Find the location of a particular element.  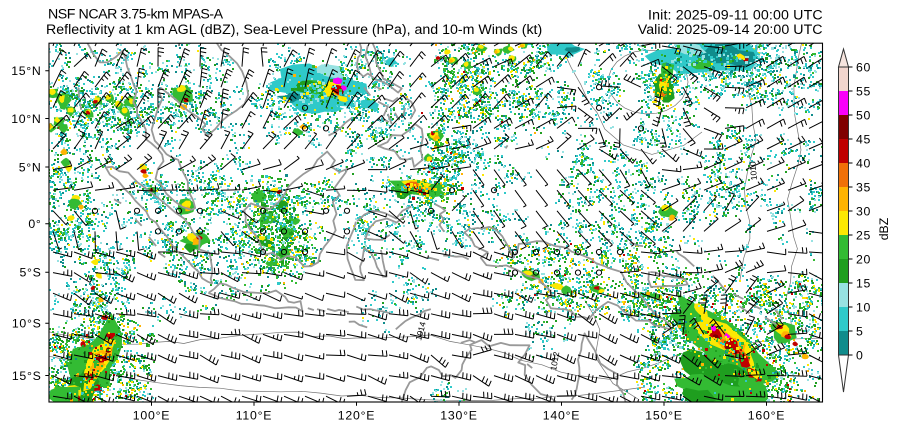

svg-text: 1010 is located at coordinates (753, 171).